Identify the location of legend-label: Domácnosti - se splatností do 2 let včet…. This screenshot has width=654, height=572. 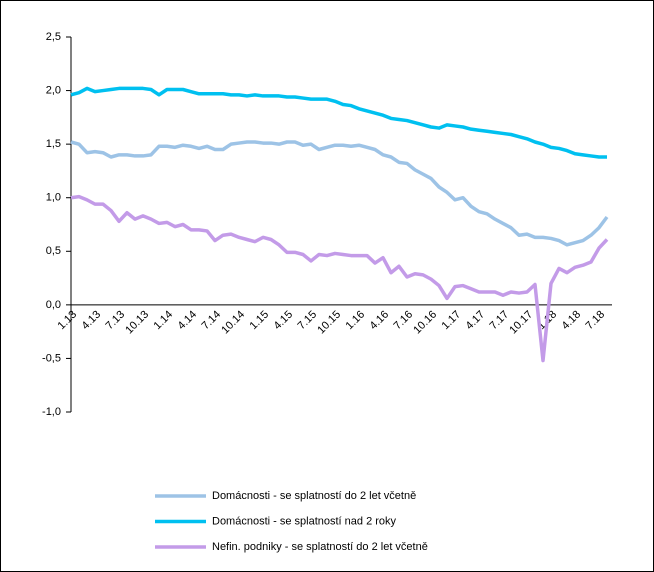
(314, 496).